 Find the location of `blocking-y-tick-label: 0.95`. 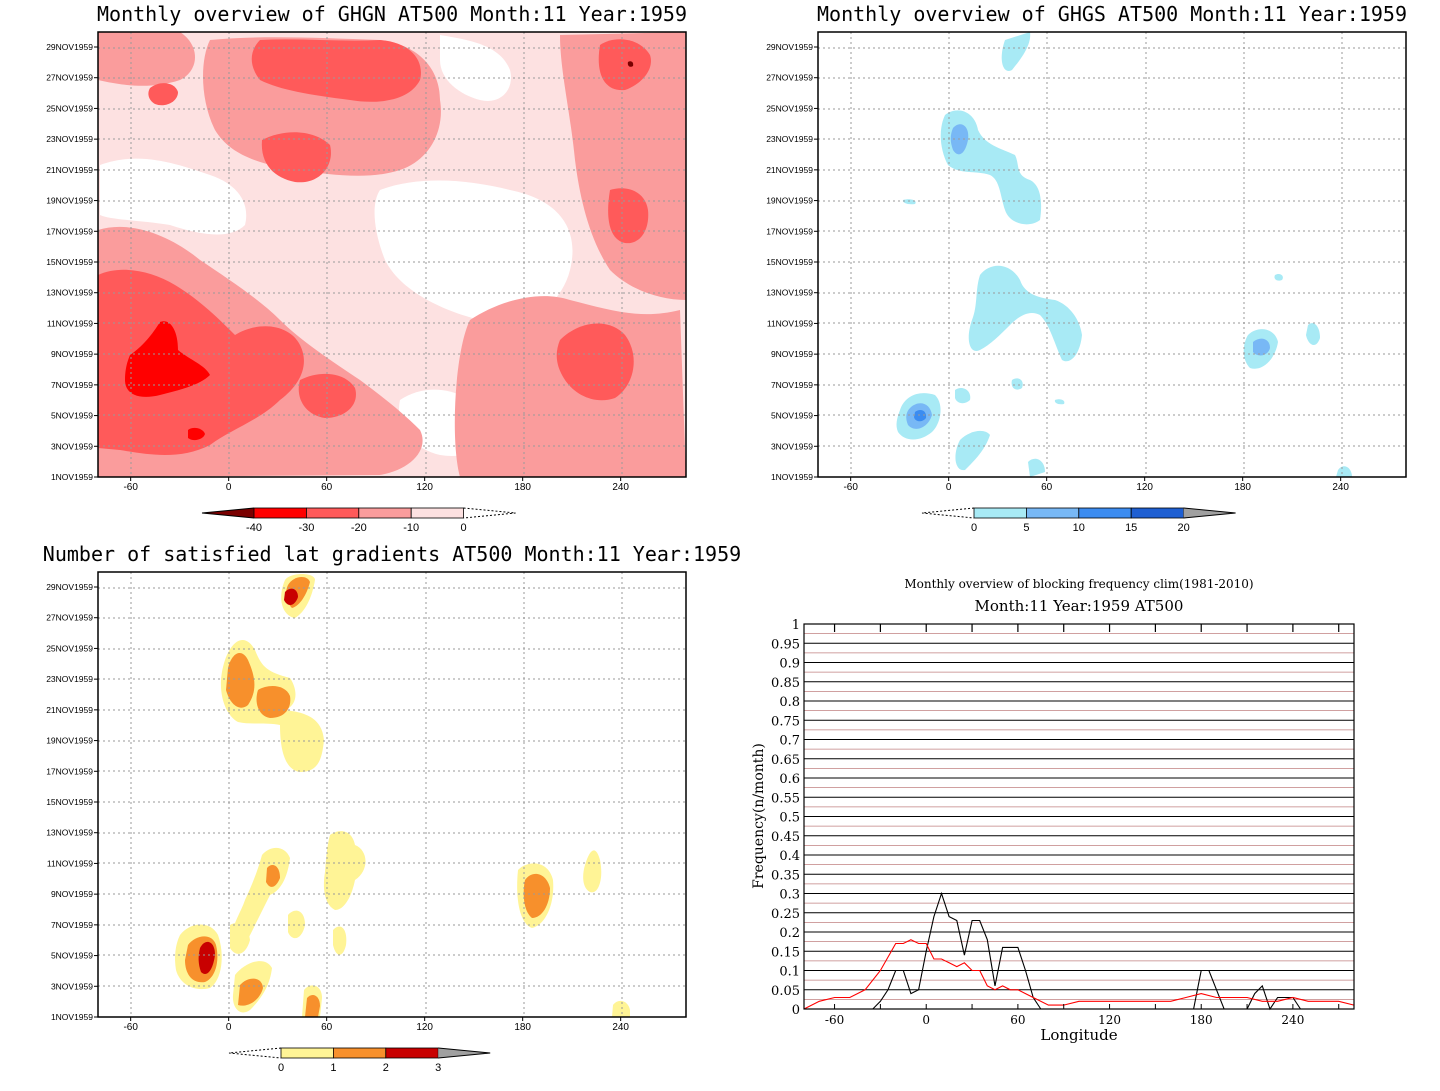

blocking-y-tick-label: 0.95 is located at coordinates (785, 644).